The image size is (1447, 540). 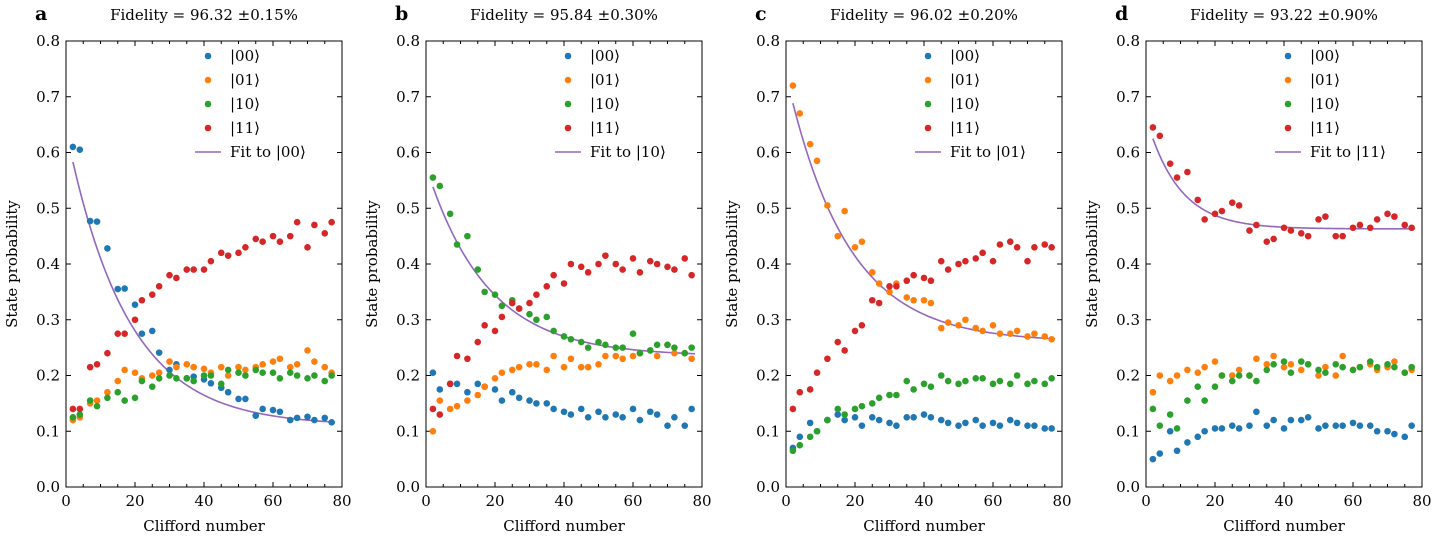 I want to click on x-axis-label: Clifford number, so click(x=1284, y=526).